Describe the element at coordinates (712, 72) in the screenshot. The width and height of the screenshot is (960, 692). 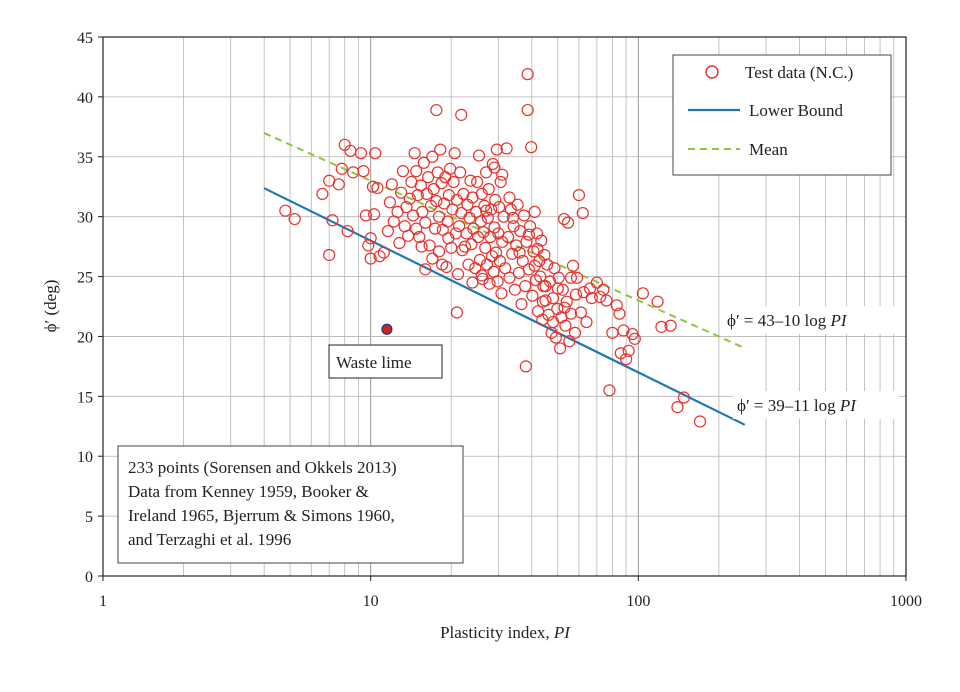
I see `legend-marker-test-data` at that location.